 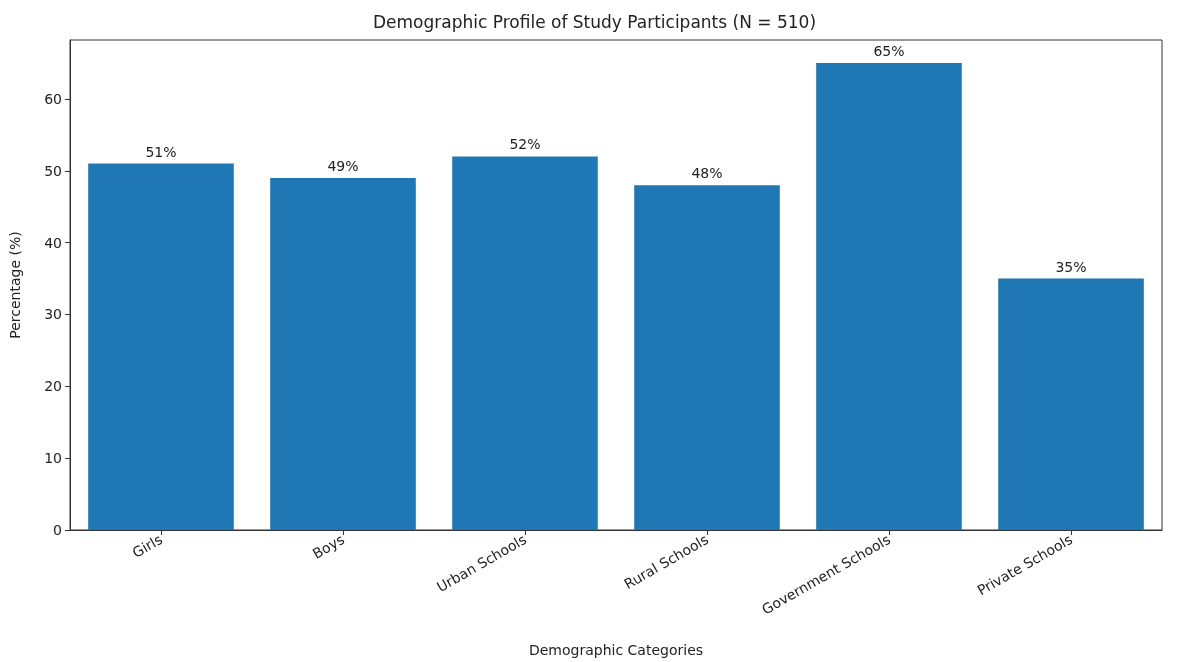 I want to click on y-tick-label: 0, so click(x=57, y=530).